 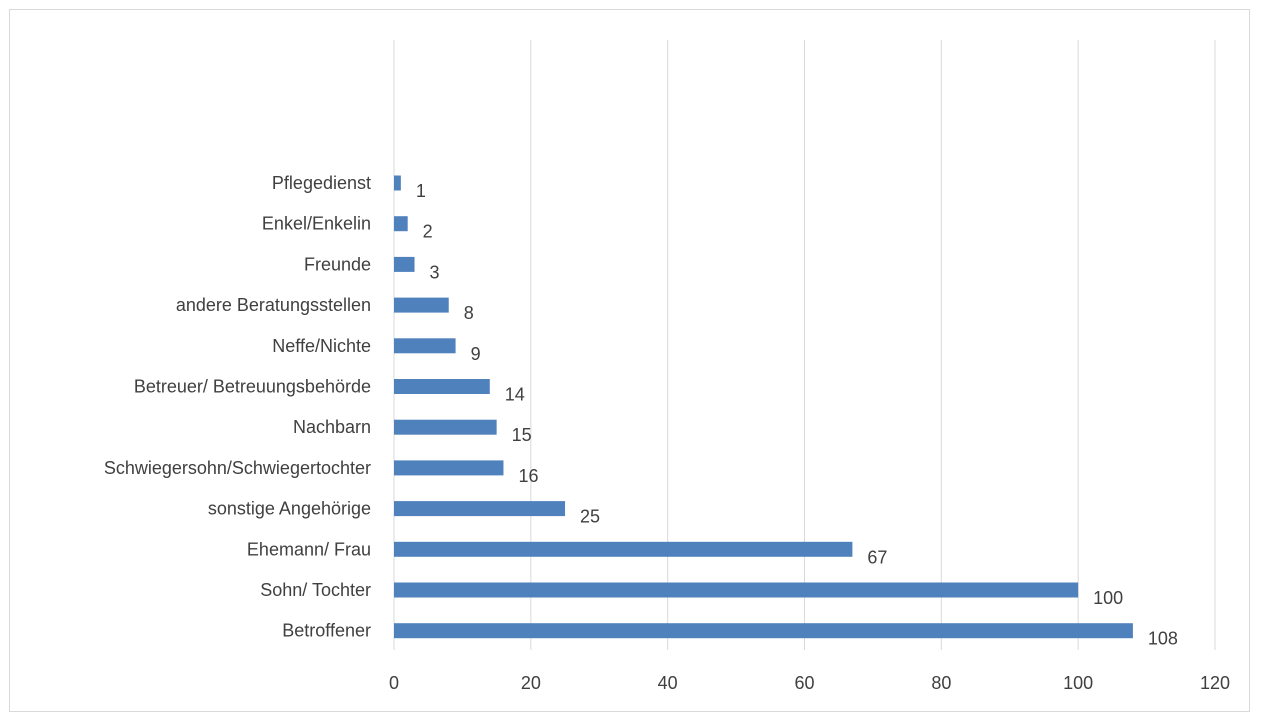 I want to click on category-label: Schwiegersohn/Schwiegertochter, so click(x=237, y=468).